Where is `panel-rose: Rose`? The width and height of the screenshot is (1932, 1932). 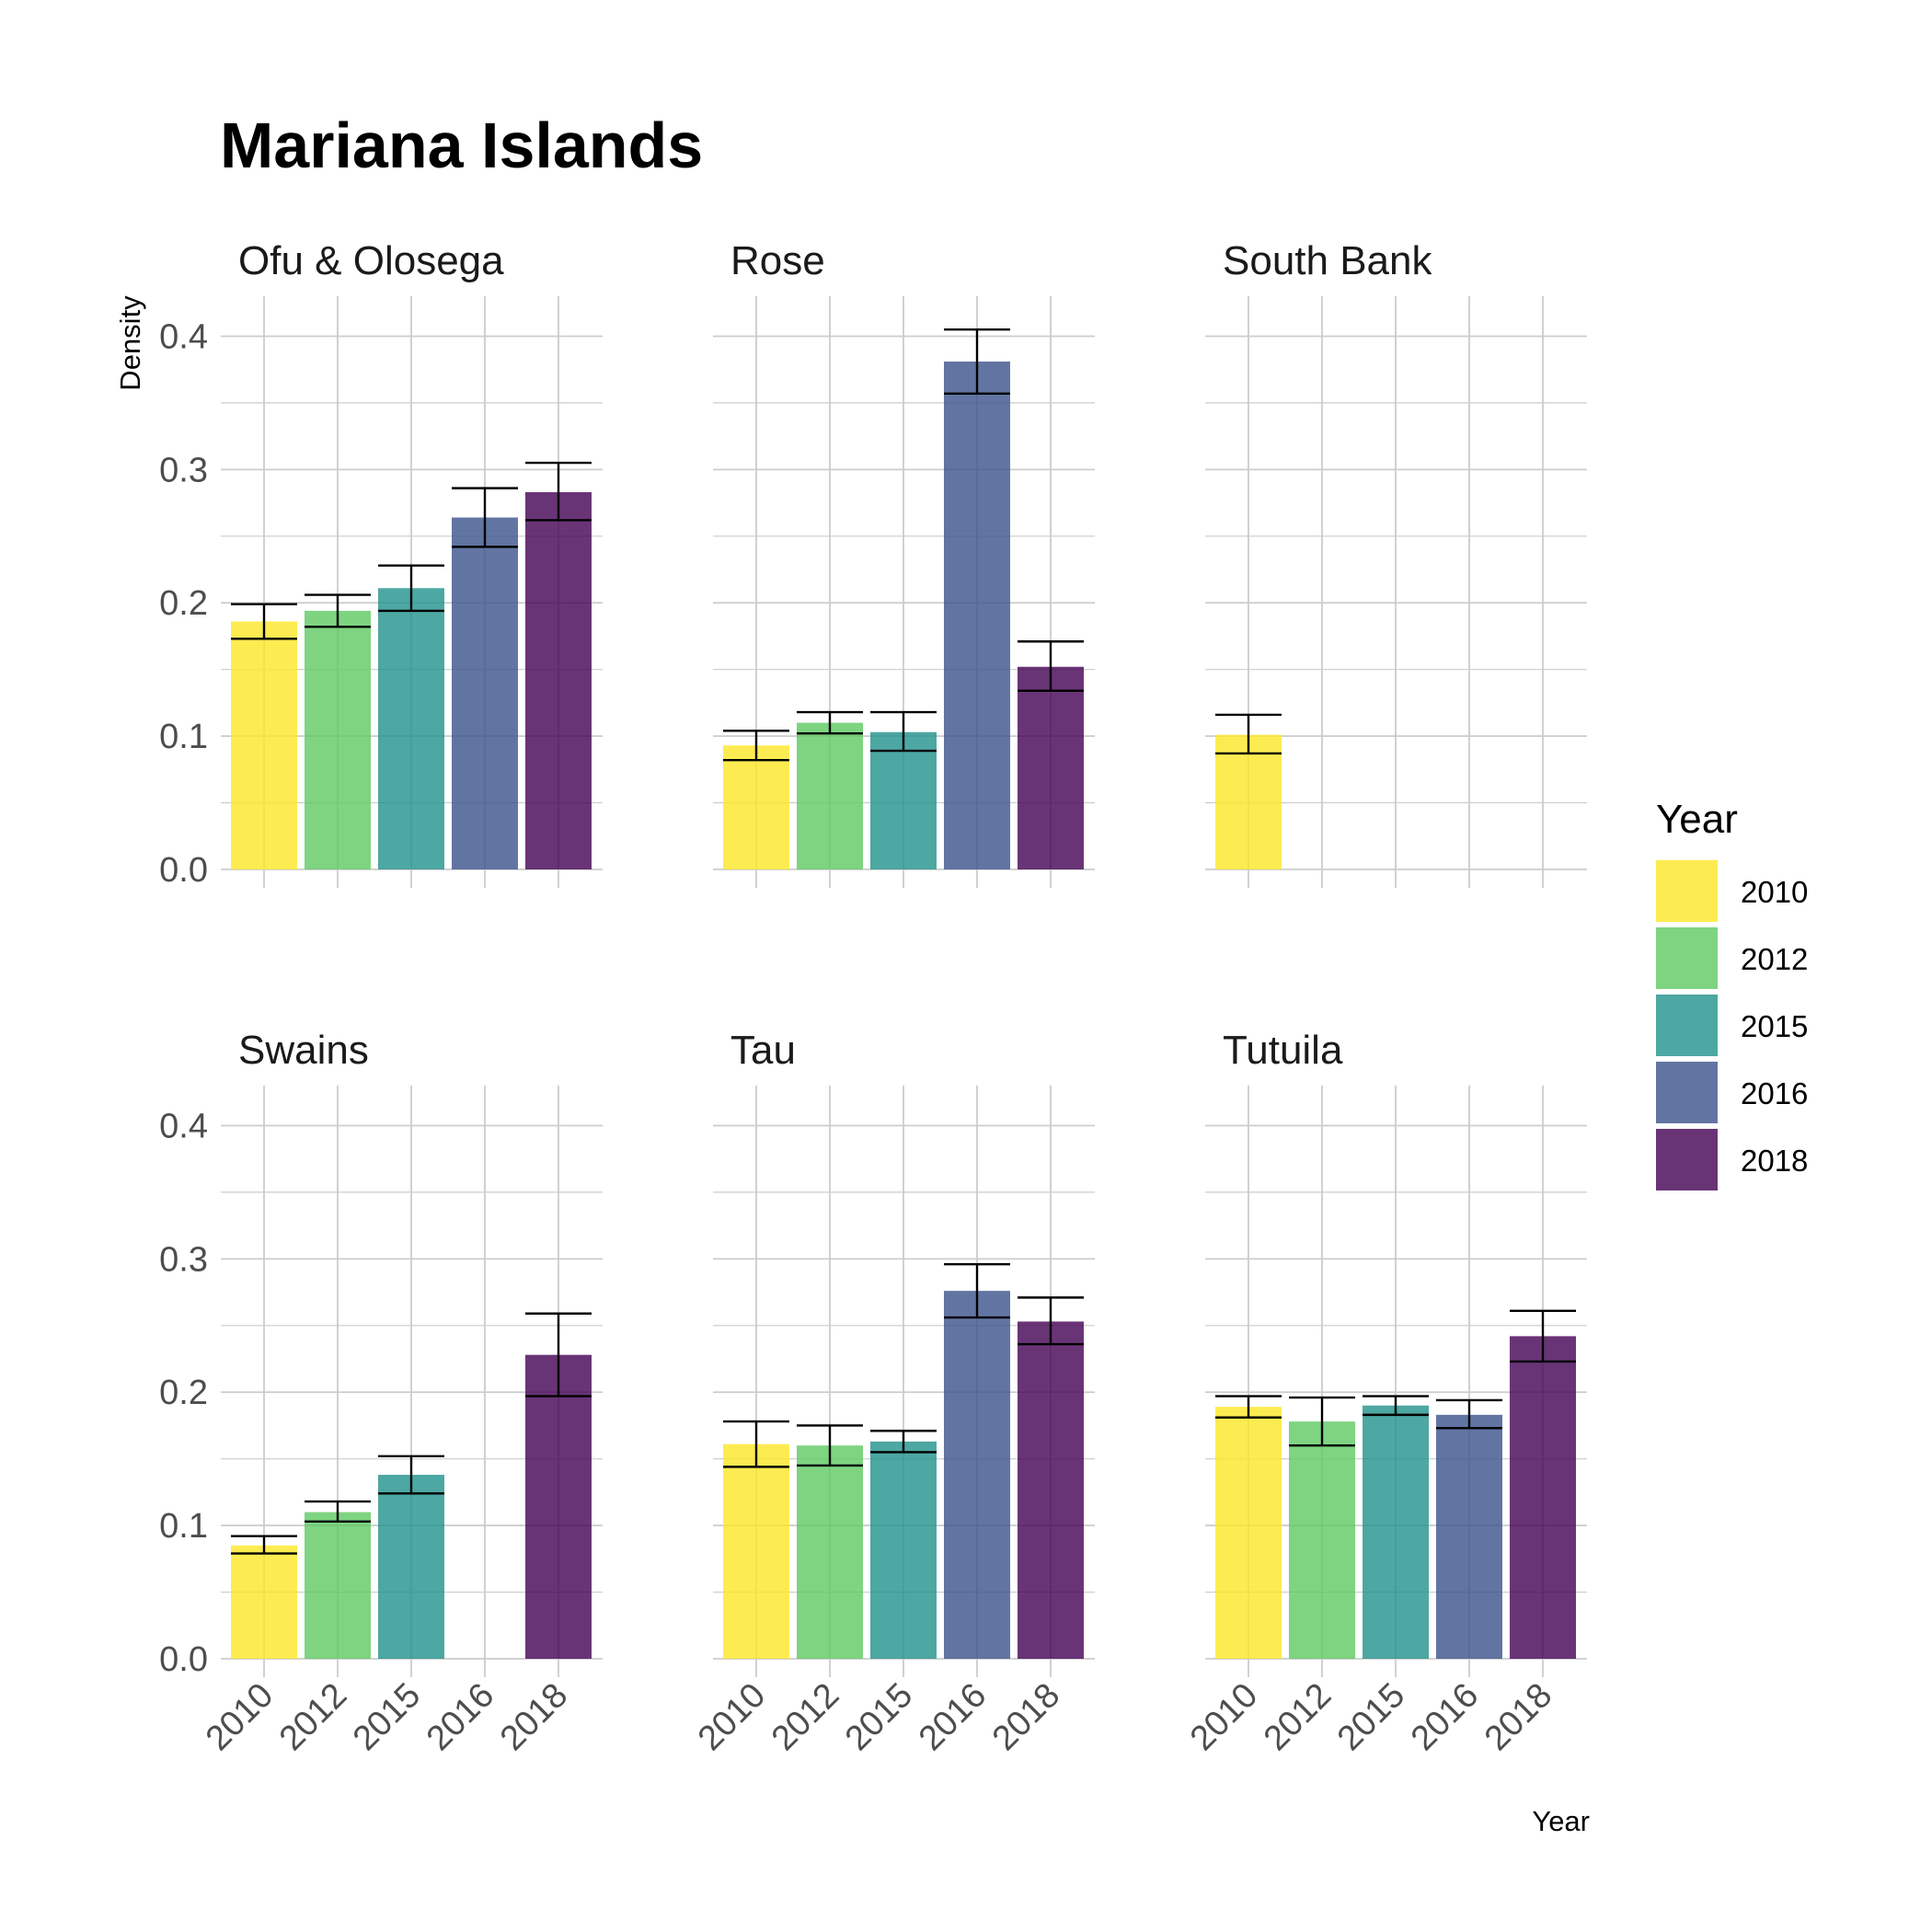 panel-rose: Rose is located at coordinates (904, 563).